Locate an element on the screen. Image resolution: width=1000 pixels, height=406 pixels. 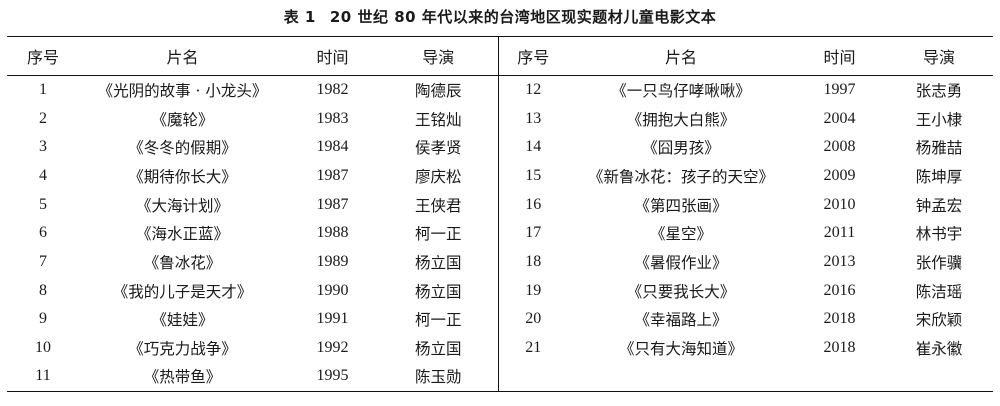
film-title: 《幸福路上》 is located at coordinates (681, 320).